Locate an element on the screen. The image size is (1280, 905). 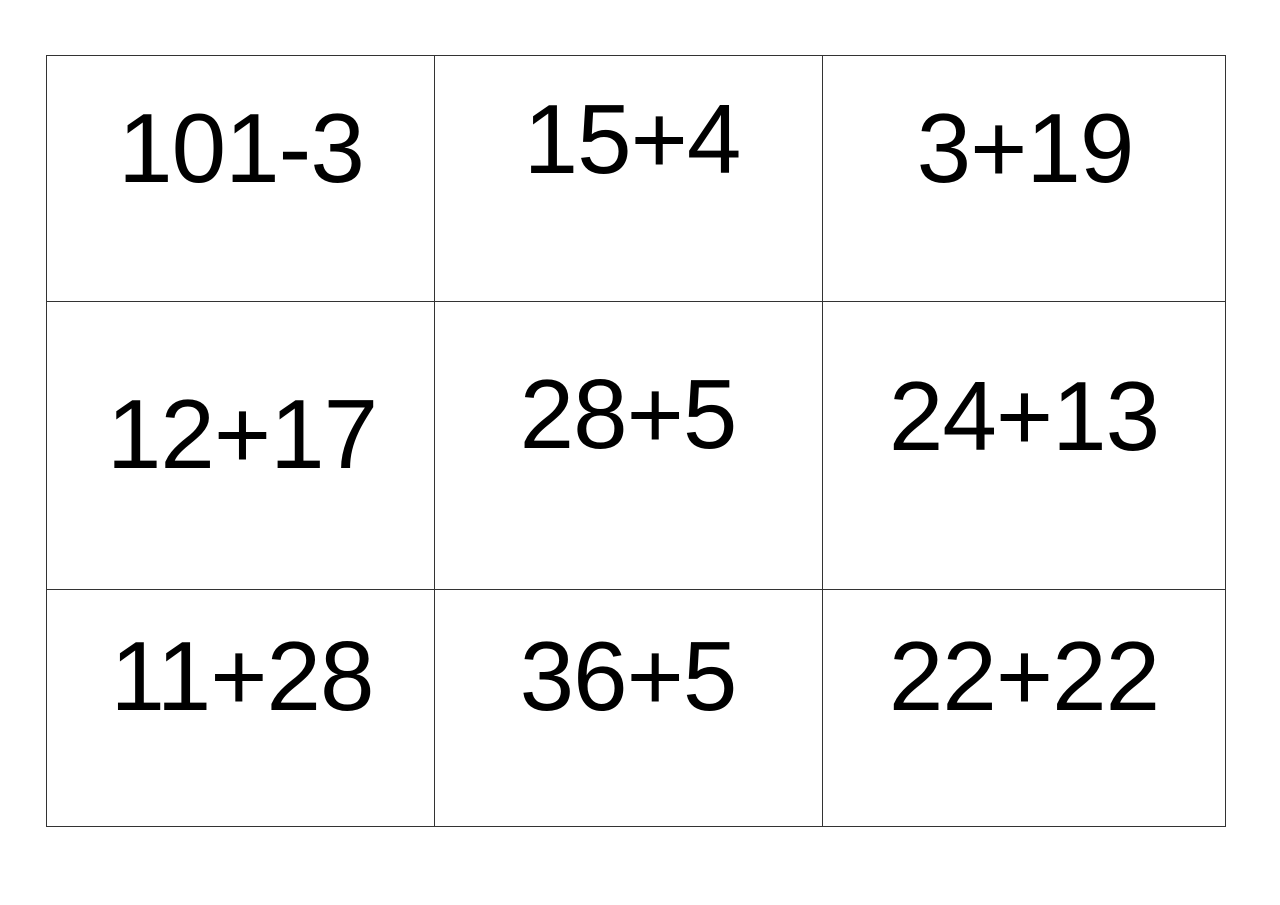
table-cell: 3+19 is located at coordinates (1025, 148).